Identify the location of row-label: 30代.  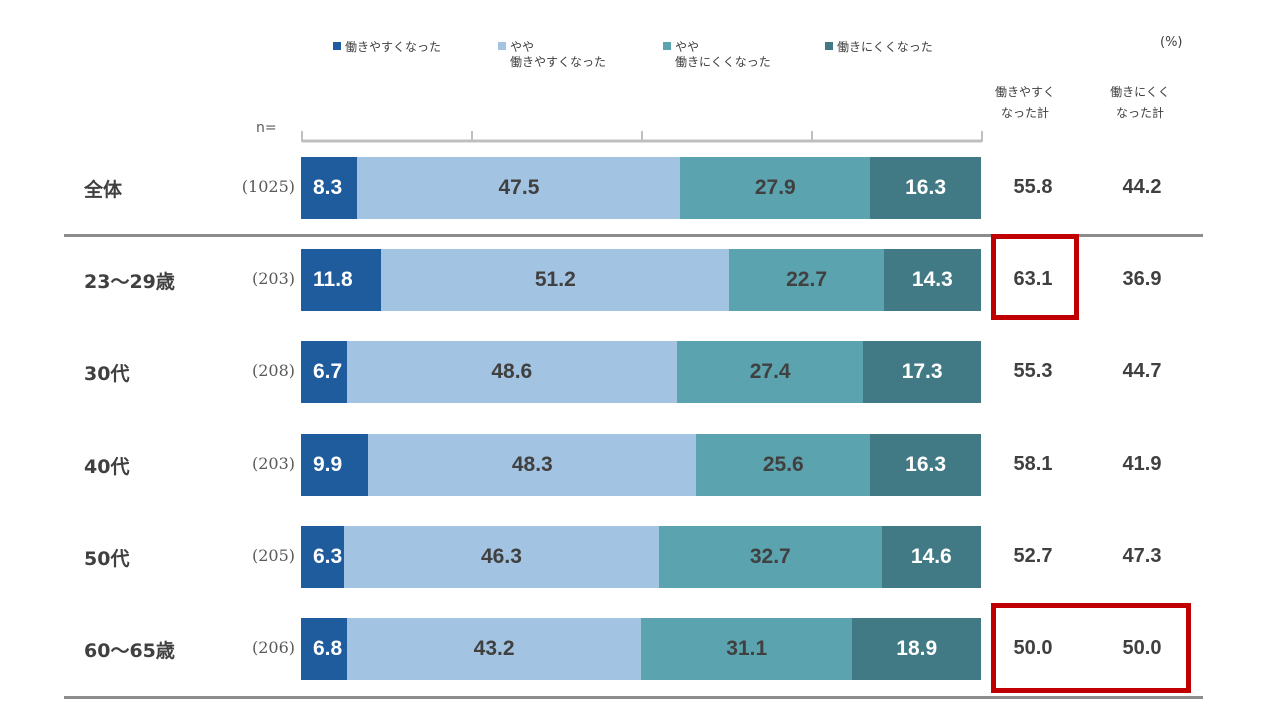
(107, 374).